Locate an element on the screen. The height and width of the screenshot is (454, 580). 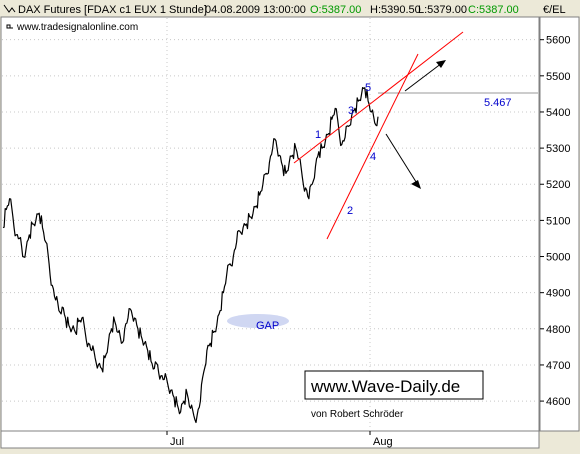
x-tick-label: Aug is located at coordinates (383, 442).